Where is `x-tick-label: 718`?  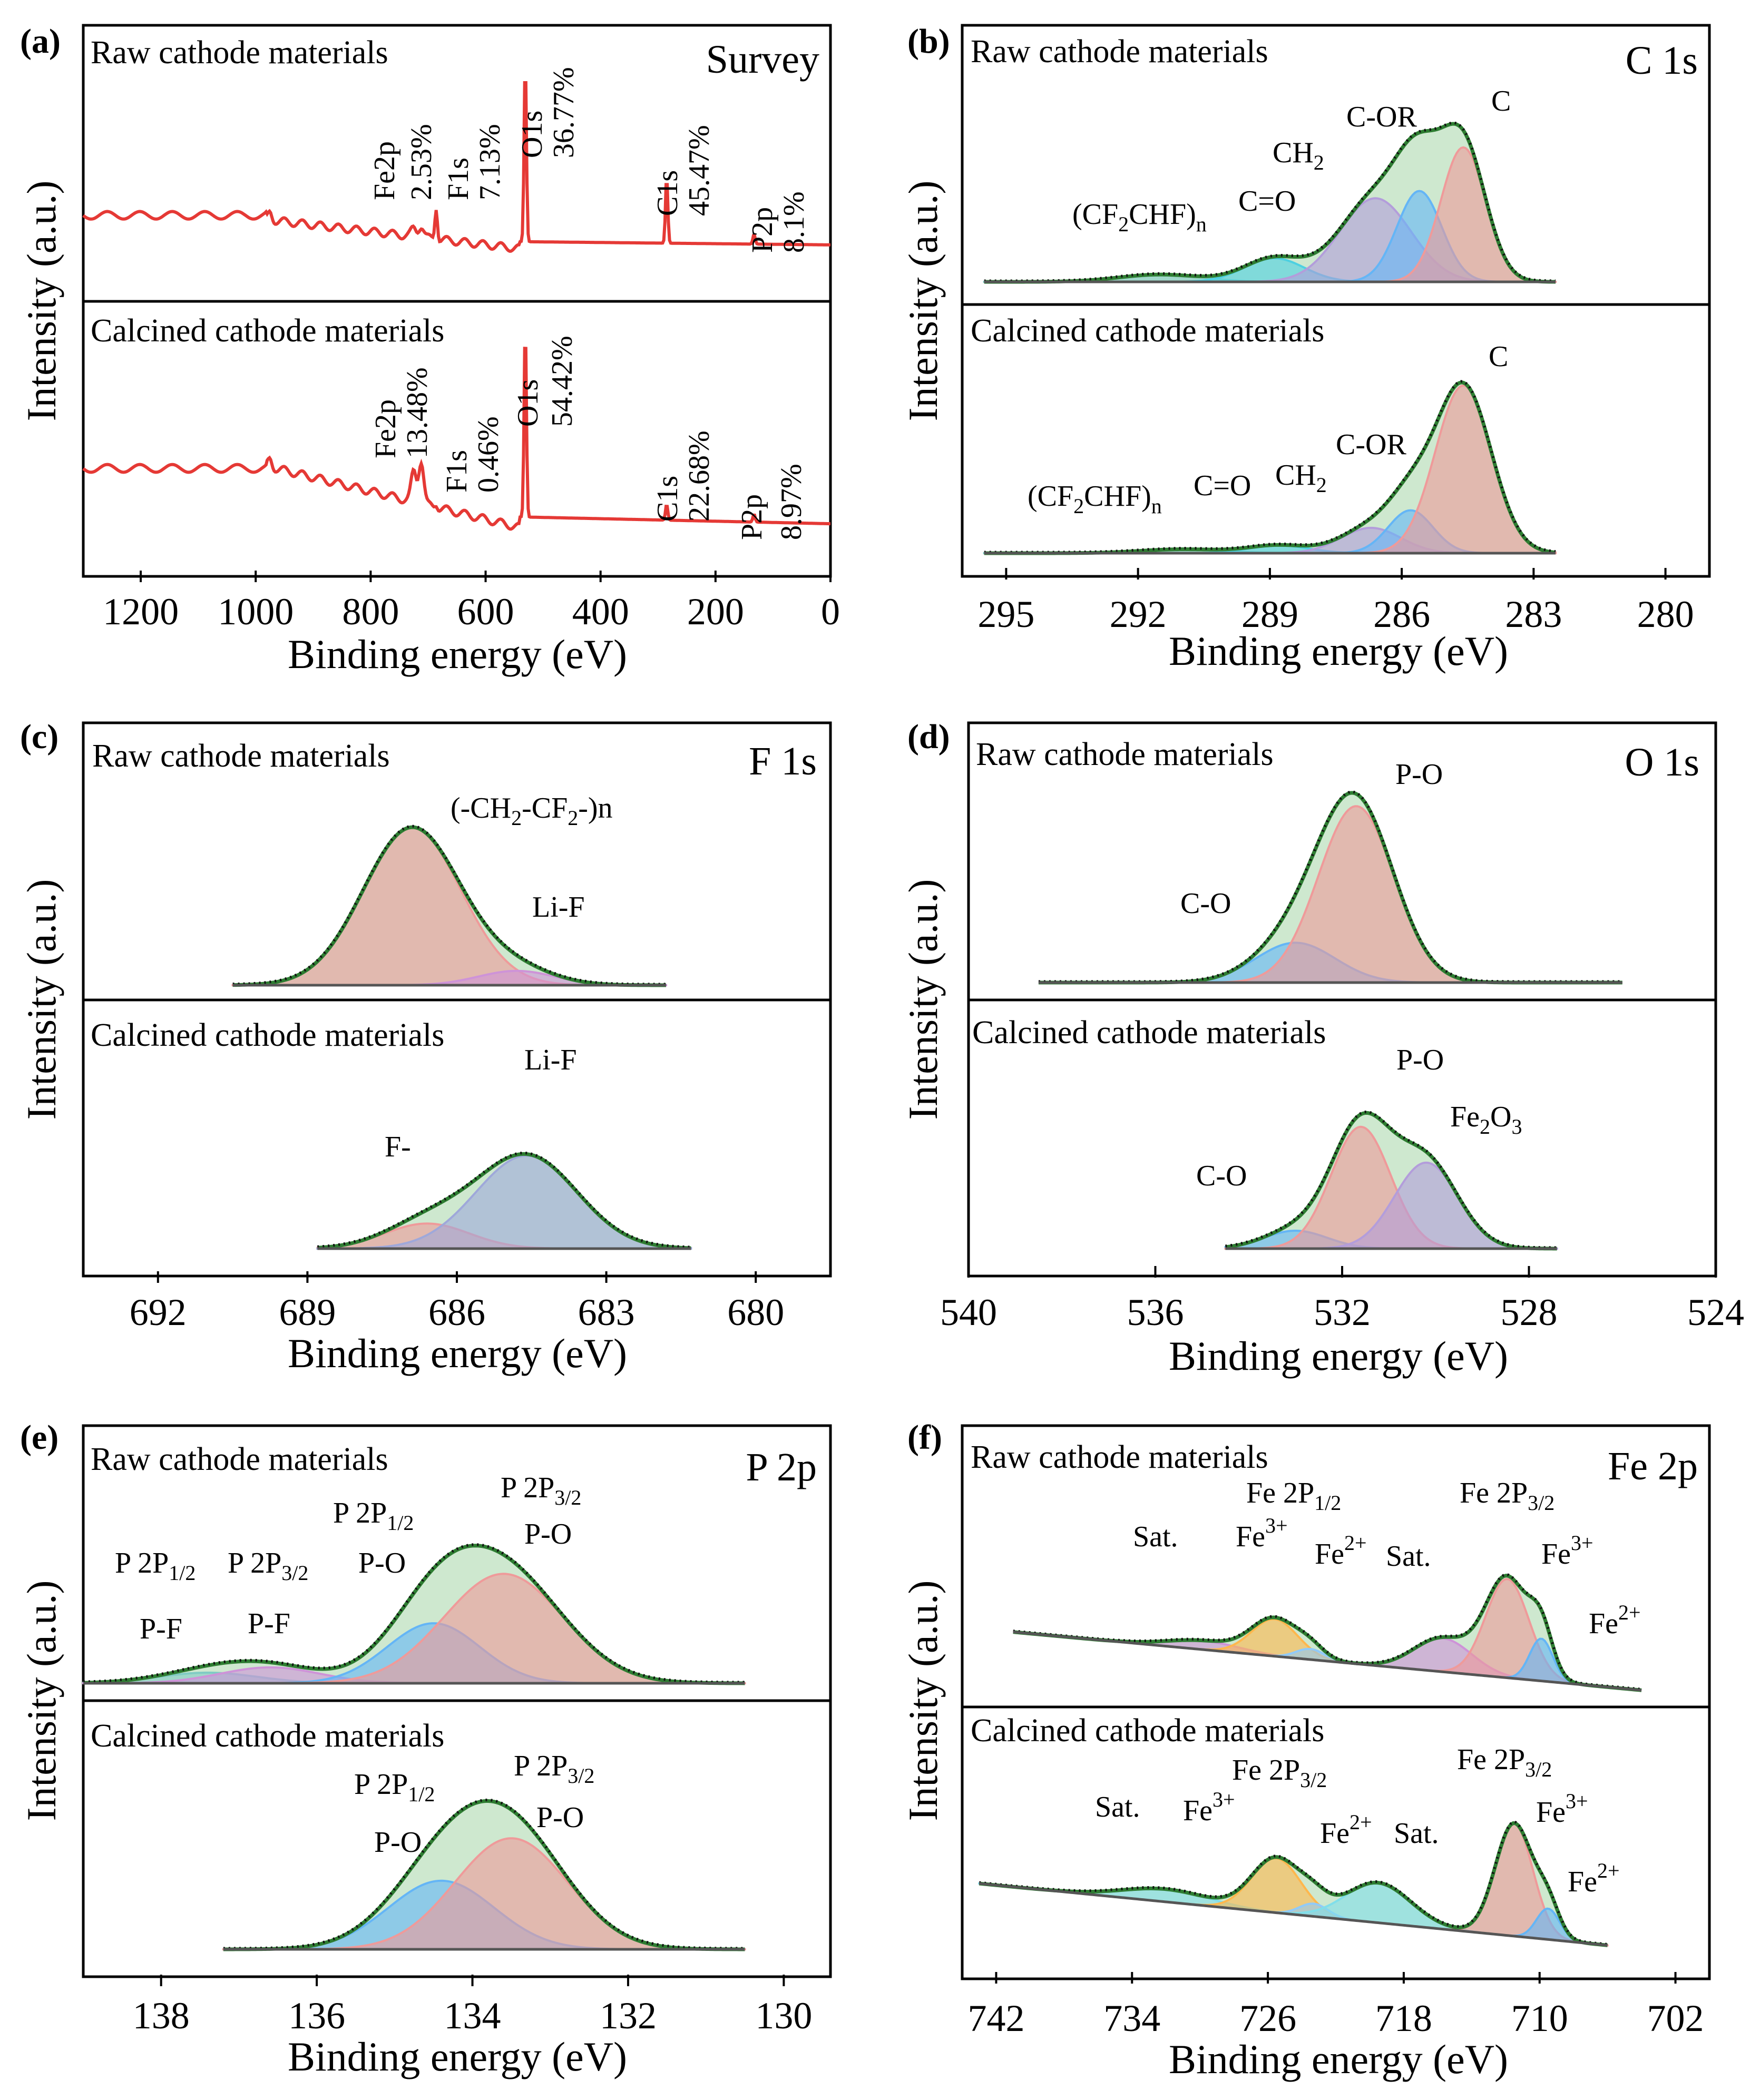 x-tick-label: 718 is located at coordinates (1403, 2018).